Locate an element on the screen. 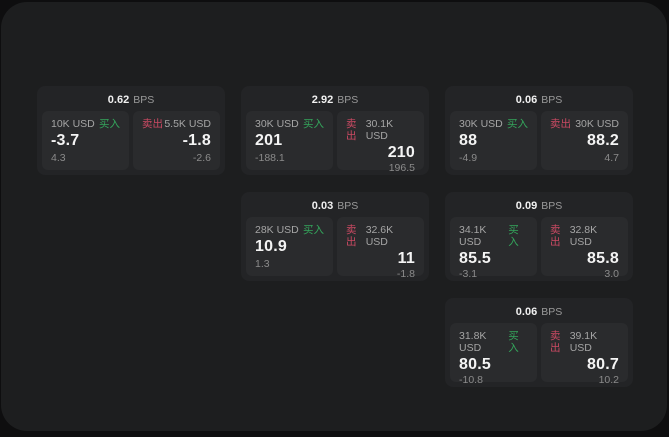  sell-panel-top: 卖出 39.1K USD is located at coordinates (584, 342).